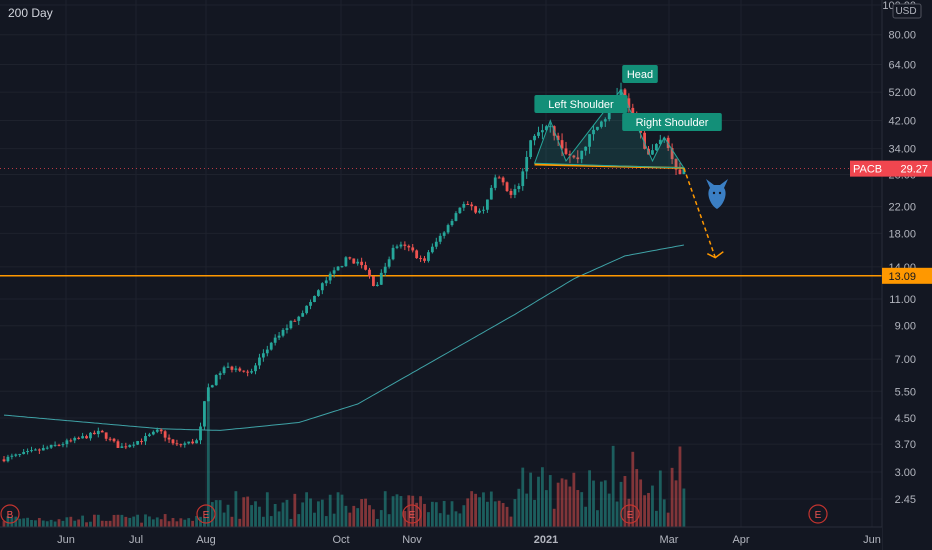  What do you see at coordinates (640, 75) in the screenshot?
I see `svg-text: Head` at bounding box center [640, 75].